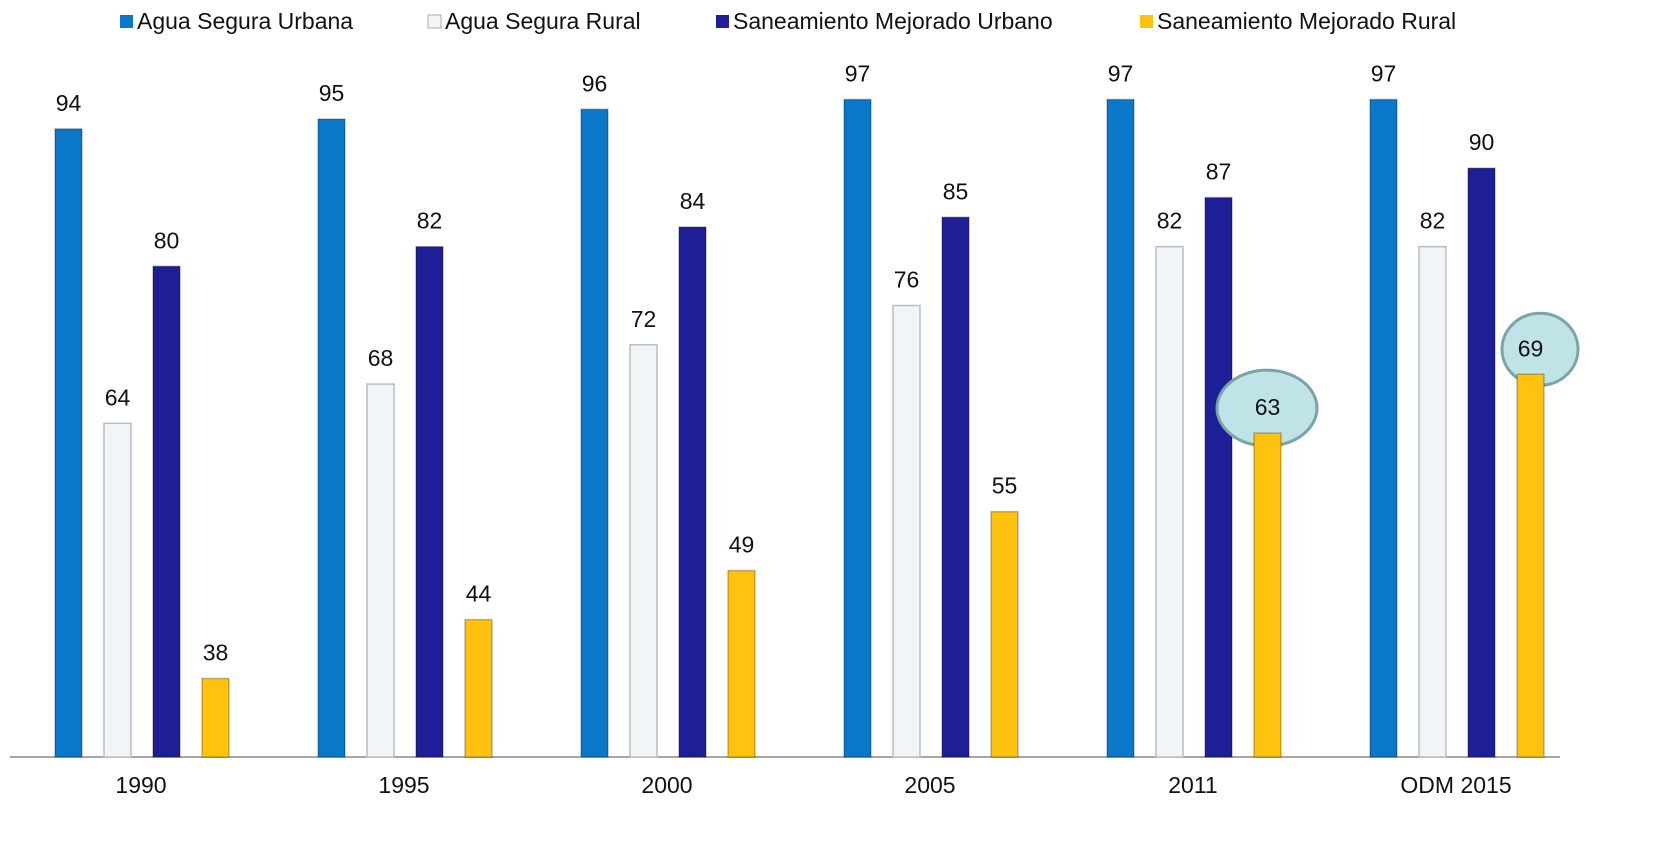  What do you see at coordinates (666, 785) in the screenshot?
I see `x-tick-label: 2000` at bounding box center [666, 785].